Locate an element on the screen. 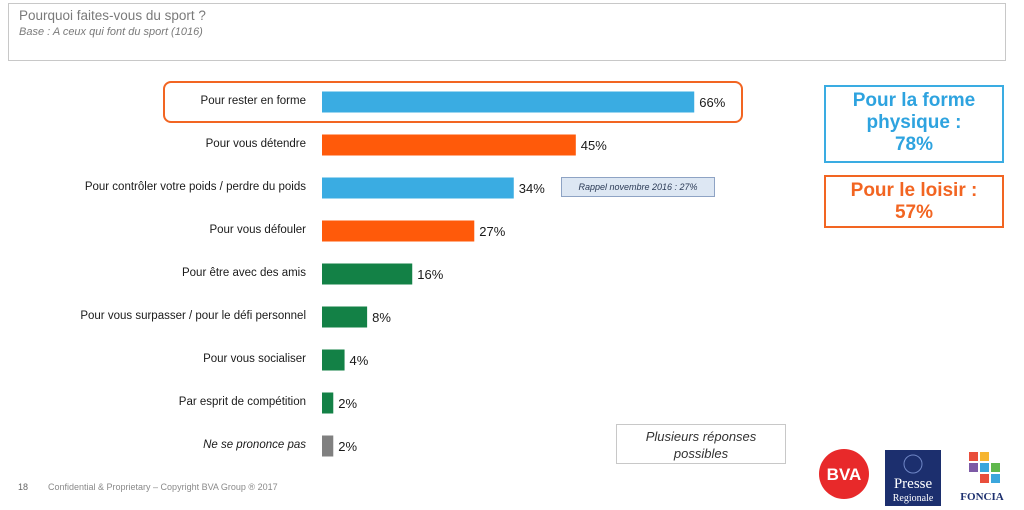 The height and width of the screenshot is (510, 1024). multiple-answers-note: Plusieurs réponses possibles is located at coordinates (701, 444).